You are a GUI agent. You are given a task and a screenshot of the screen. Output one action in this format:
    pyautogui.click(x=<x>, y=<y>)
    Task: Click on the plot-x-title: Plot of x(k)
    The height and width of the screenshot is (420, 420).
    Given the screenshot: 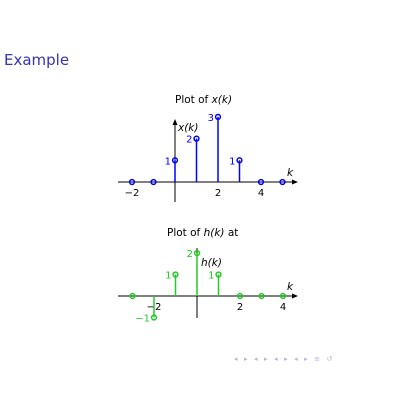 What is the action you would take?
    pyautogui.click(x=203, y=100)
    